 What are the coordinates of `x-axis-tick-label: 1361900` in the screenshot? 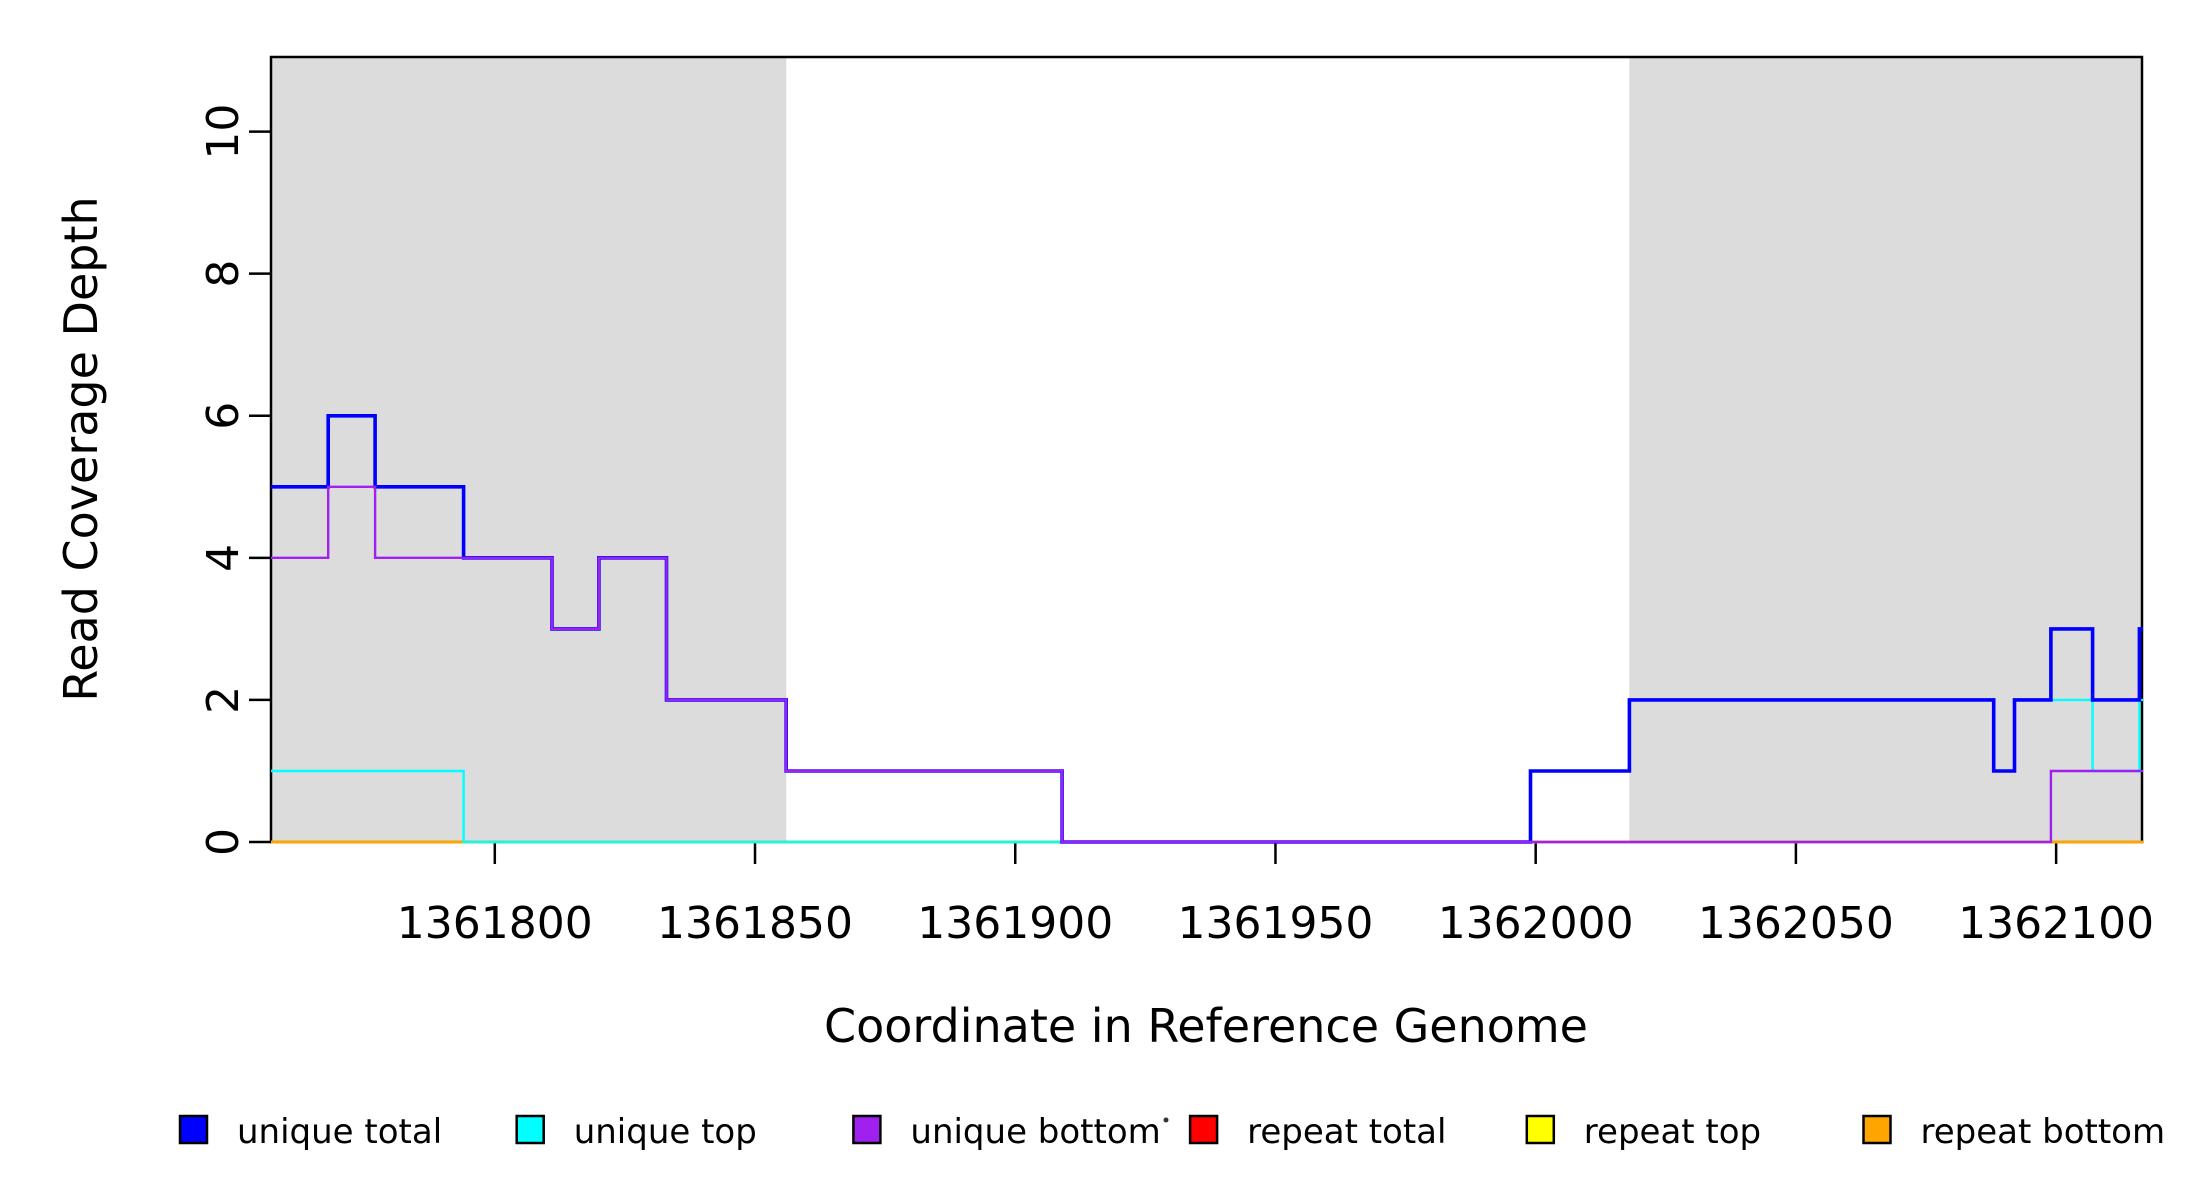 It's located at (1015, 923).